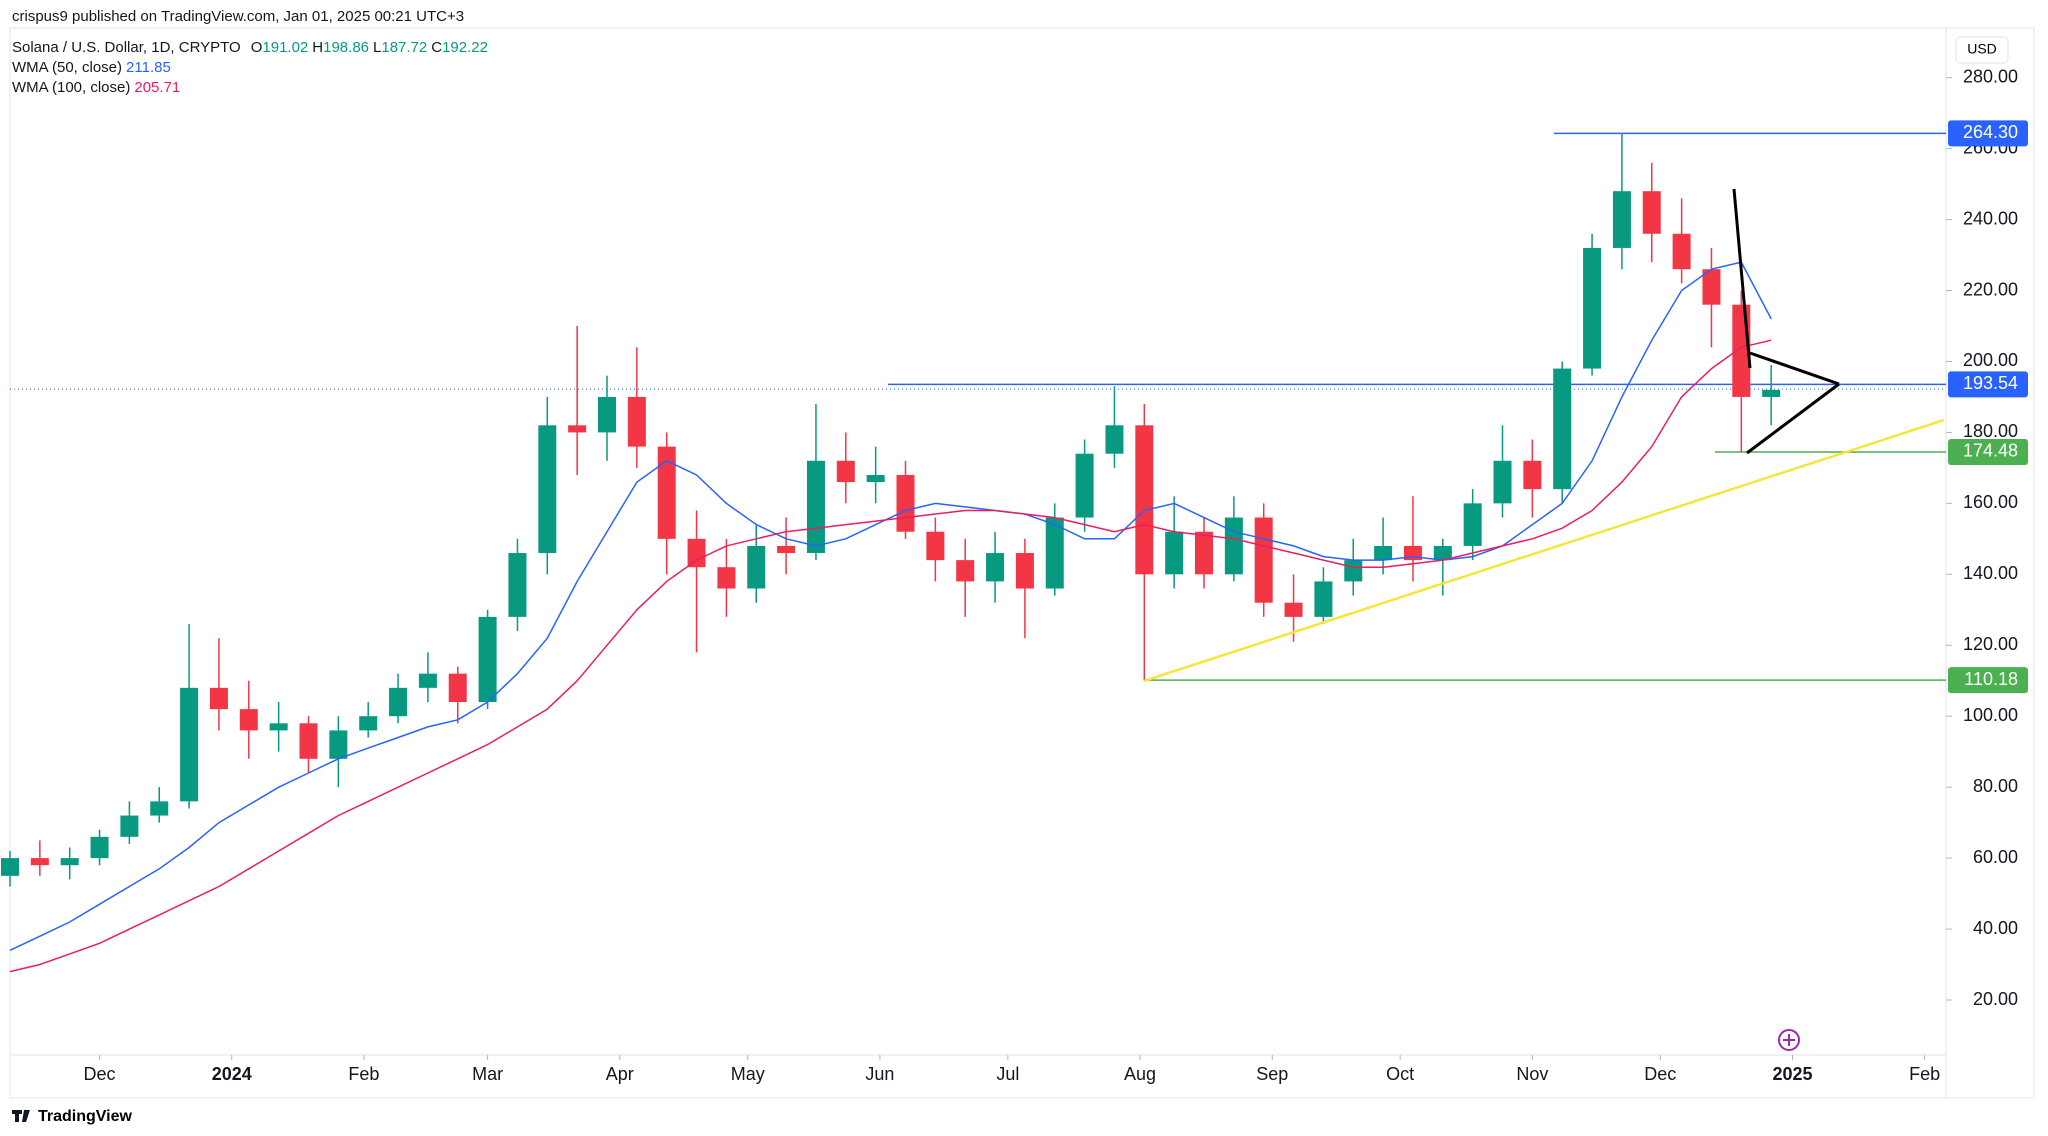  What do you see at coordinates (21, 1116) in the screenshot?
I see `tv-logo` at bounding box center [21, 1116].